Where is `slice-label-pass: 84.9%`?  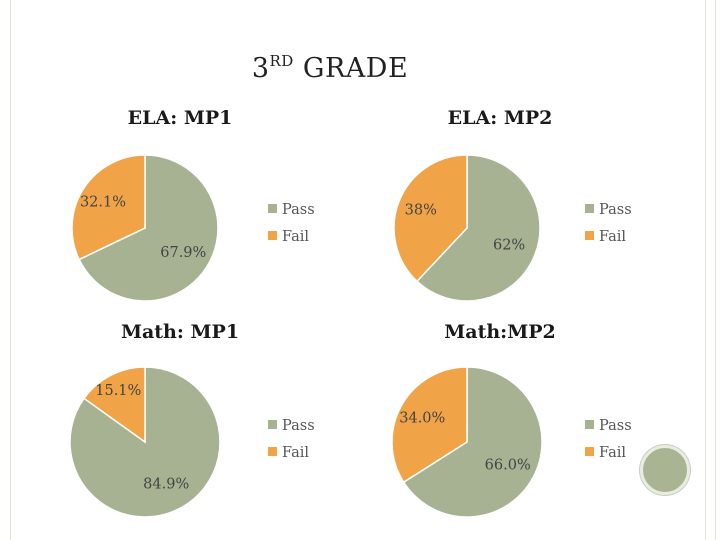 slice-label-pass: 84.9% is located at coordinates (166, 484).